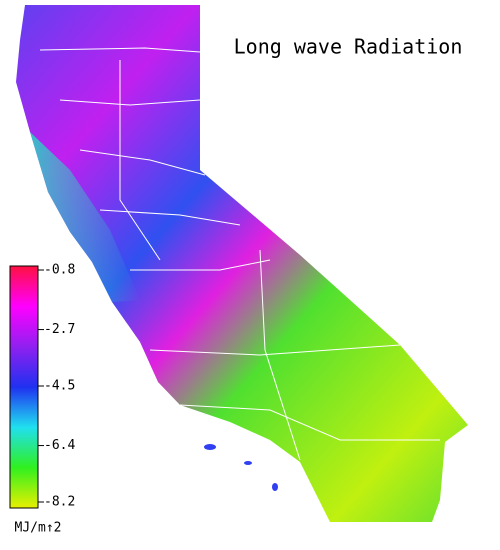 This screenshot has height=550, width=500. I want to click on colorbar-tick-label: -6.4, so click(59, 445).